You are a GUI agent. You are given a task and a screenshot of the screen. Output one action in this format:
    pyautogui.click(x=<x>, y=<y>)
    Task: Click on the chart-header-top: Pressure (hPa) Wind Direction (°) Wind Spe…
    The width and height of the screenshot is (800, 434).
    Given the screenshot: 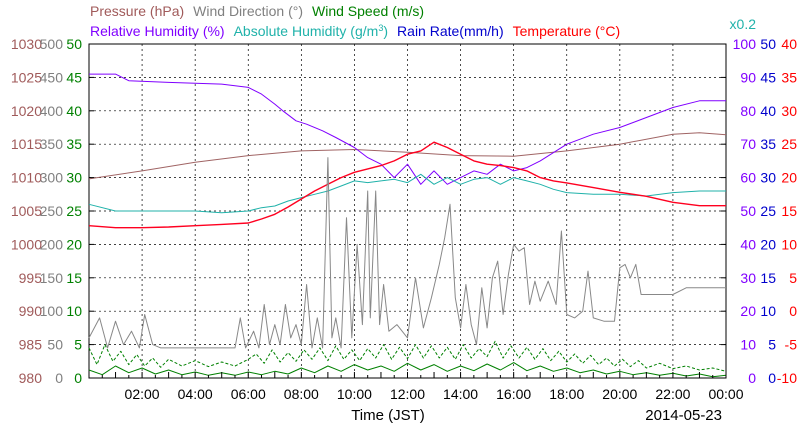 What is the action you would take?
    pyautogui.click(x=257, y=11)
    